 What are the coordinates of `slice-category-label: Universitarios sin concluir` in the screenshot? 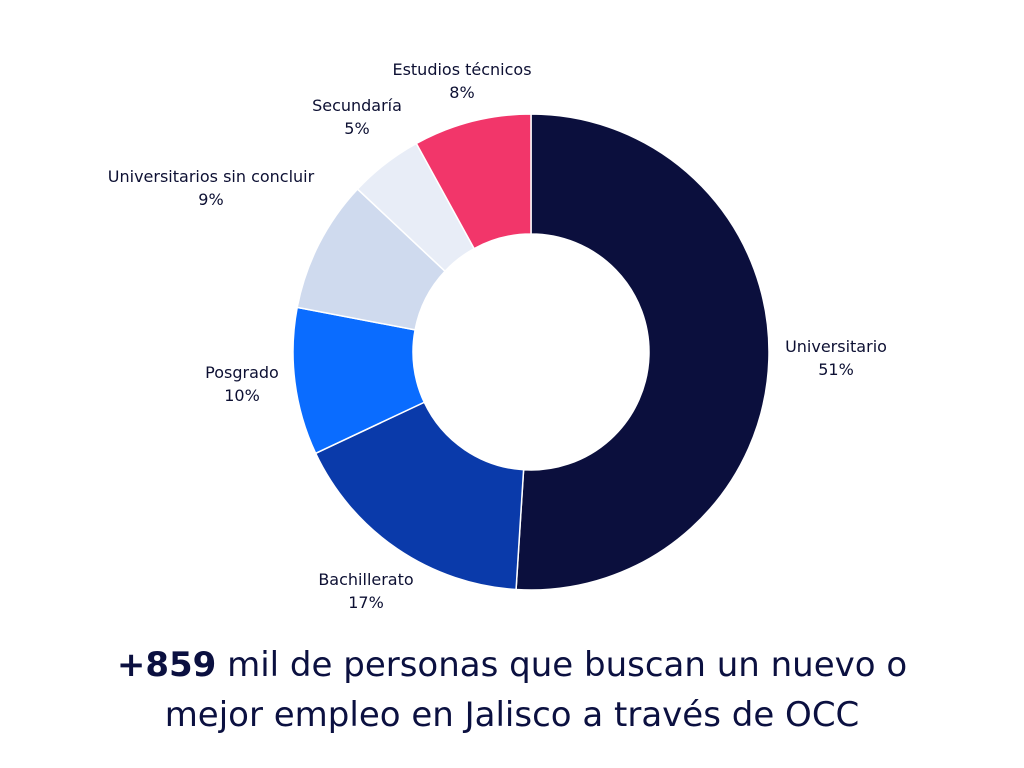 It's located at (211, 176).